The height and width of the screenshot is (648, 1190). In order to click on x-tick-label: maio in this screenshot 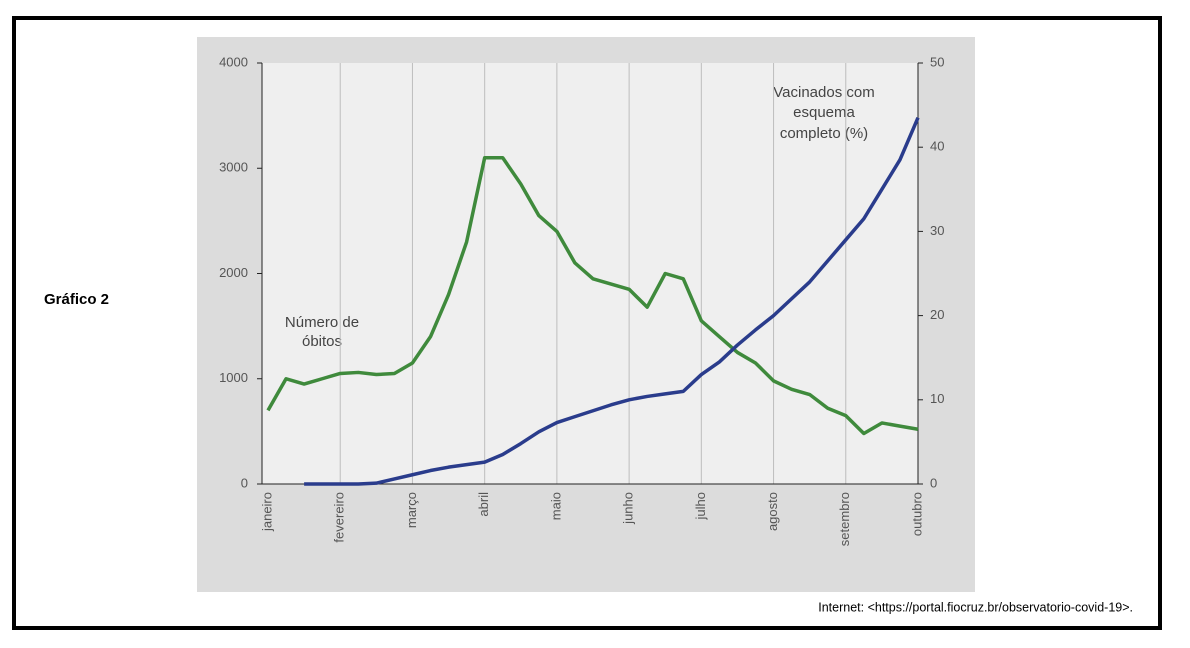, I will do `click(555, 506)`.